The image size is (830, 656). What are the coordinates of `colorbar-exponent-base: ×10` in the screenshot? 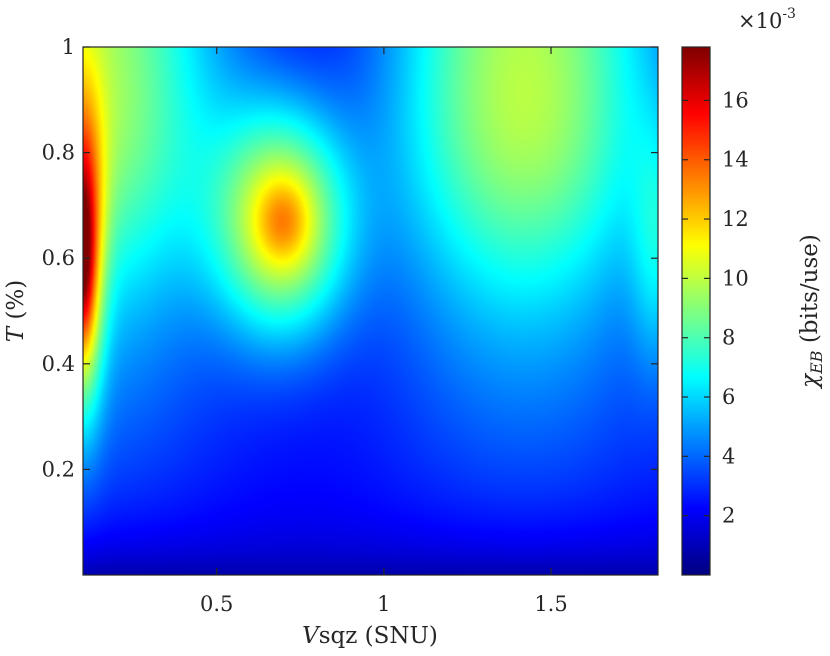 It's located at (760, 21).